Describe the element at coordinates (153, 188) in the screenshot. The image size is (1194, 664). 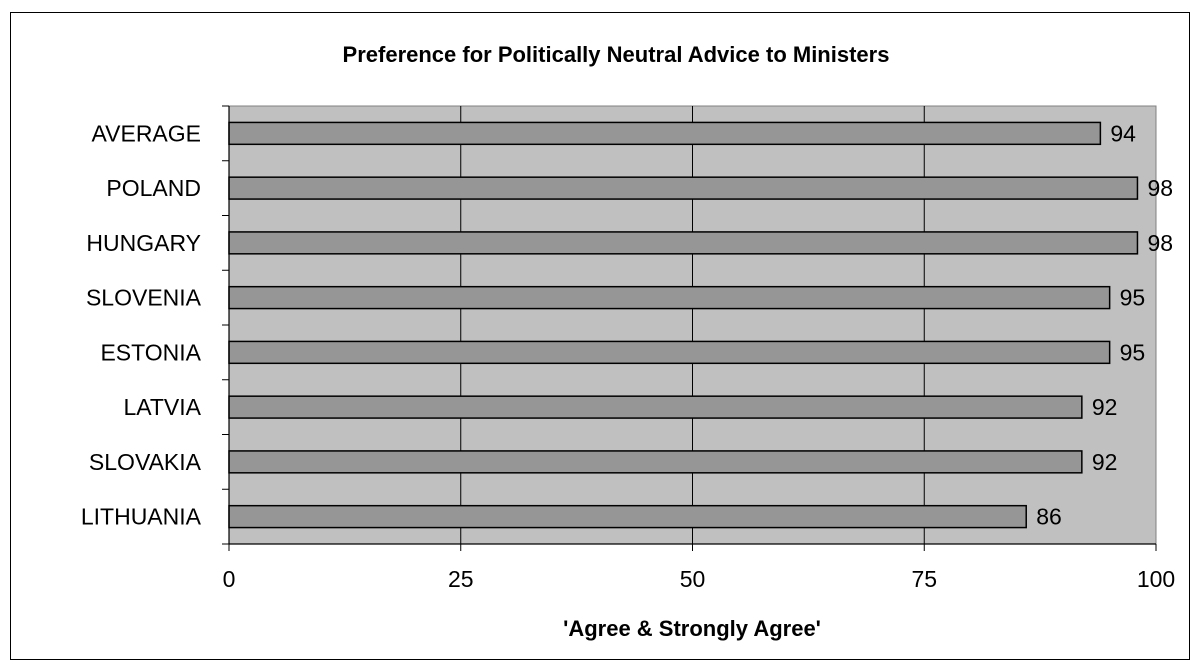
I see `category-label: POLAND` at that location.